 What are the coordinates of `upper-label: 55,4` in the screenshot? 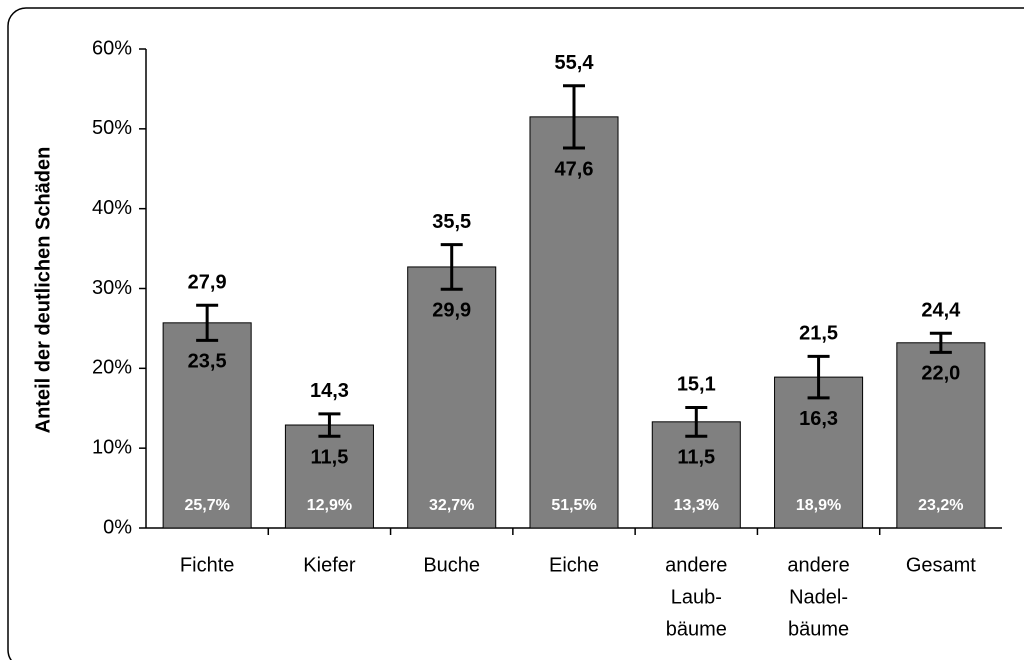 It's located at (575, 63).